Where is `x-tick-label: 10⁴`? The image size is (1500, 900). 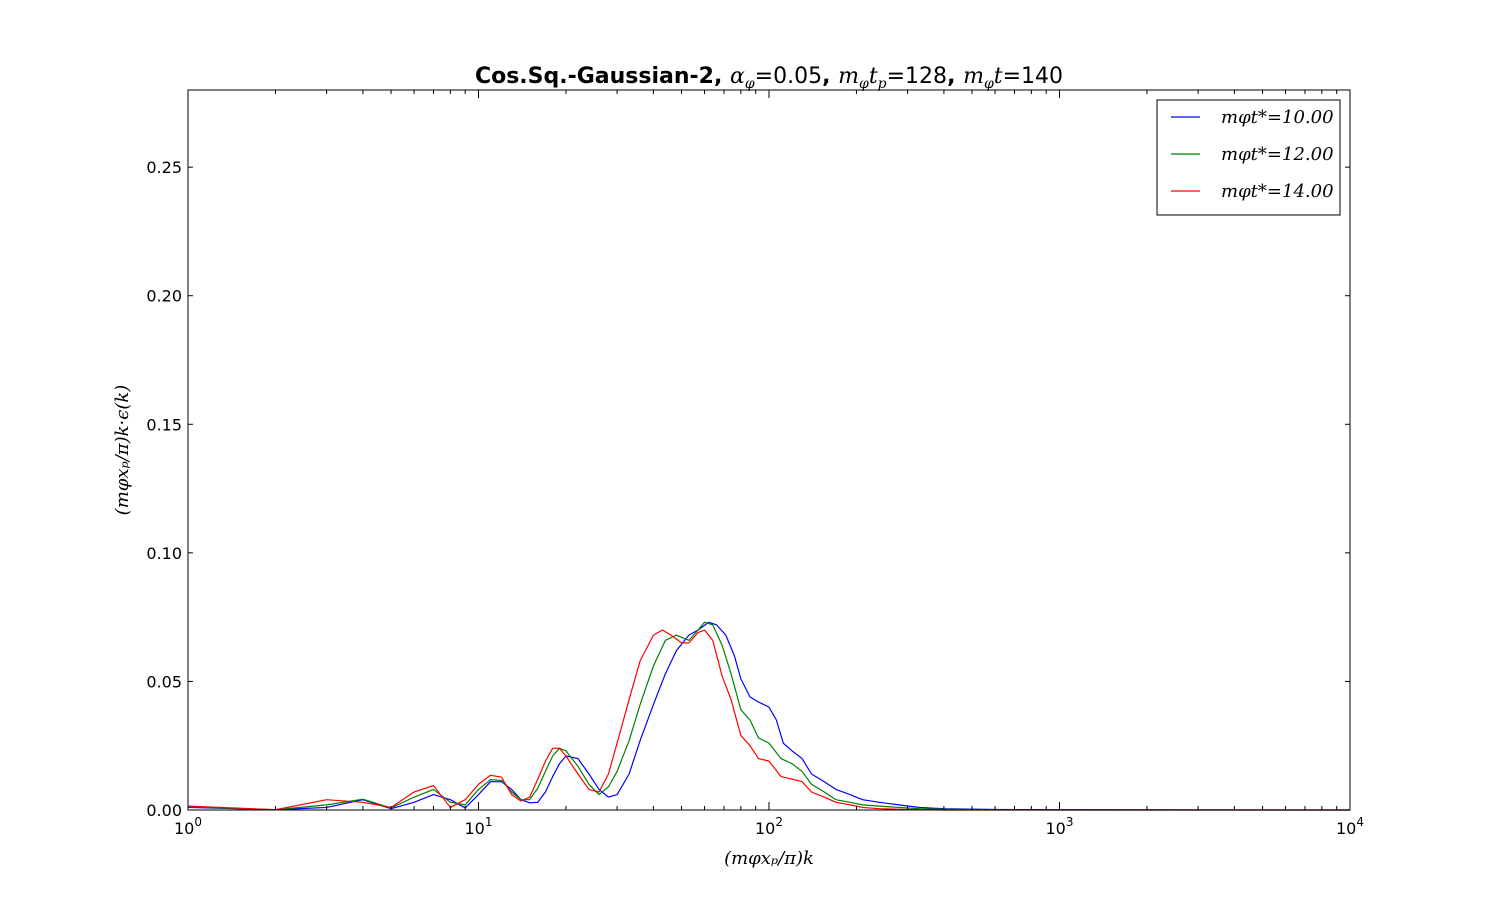 x-tick-label: 10⁴ is located at coordinates (1350, 826).